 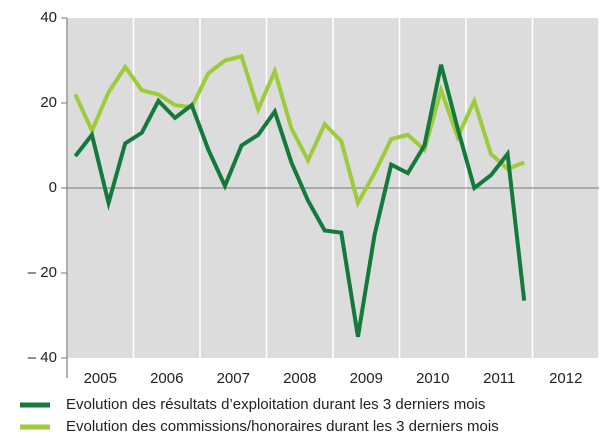 I want to click on y-tick-label: – 20, so click(x=42, y=272).